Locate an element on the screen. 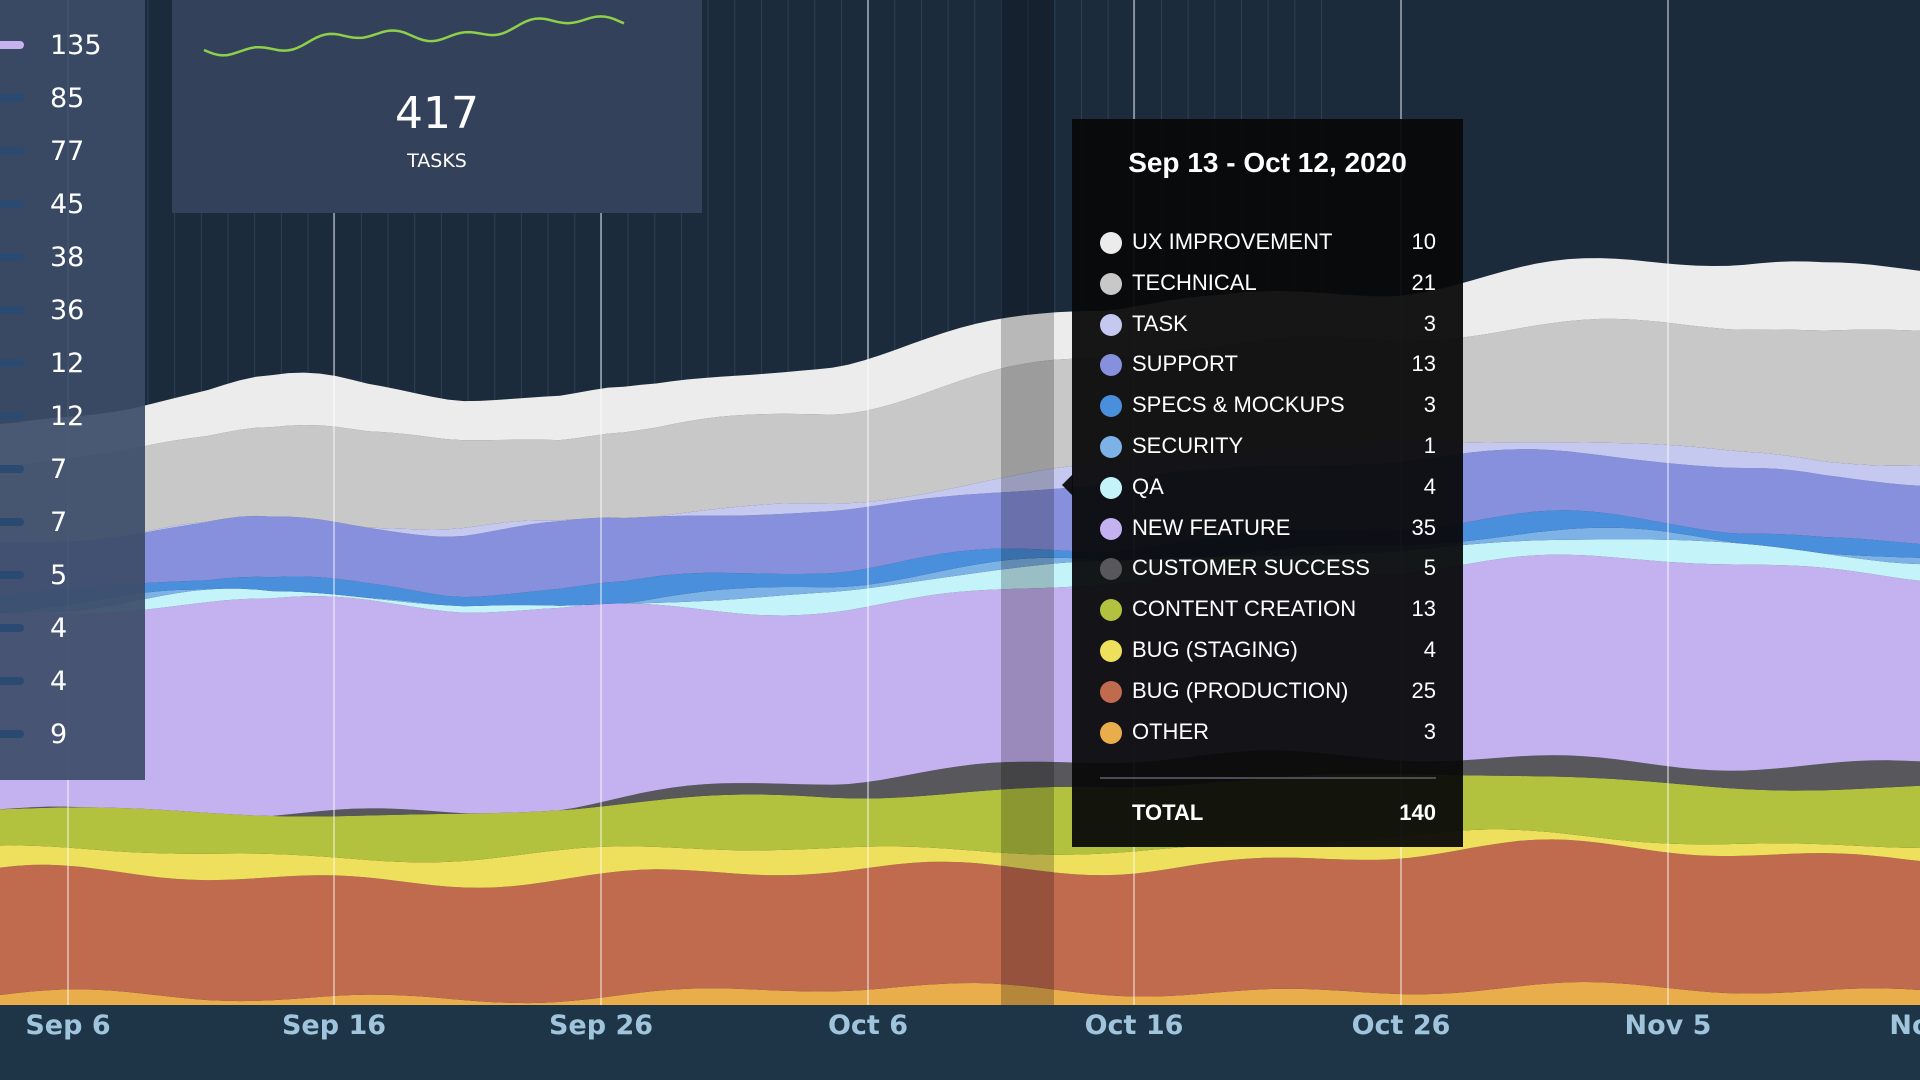 This screenshot has height=1080, width=1920. tooltip-item-label: SPECS & MOCKUPS is located at coordinates (1238, 405).